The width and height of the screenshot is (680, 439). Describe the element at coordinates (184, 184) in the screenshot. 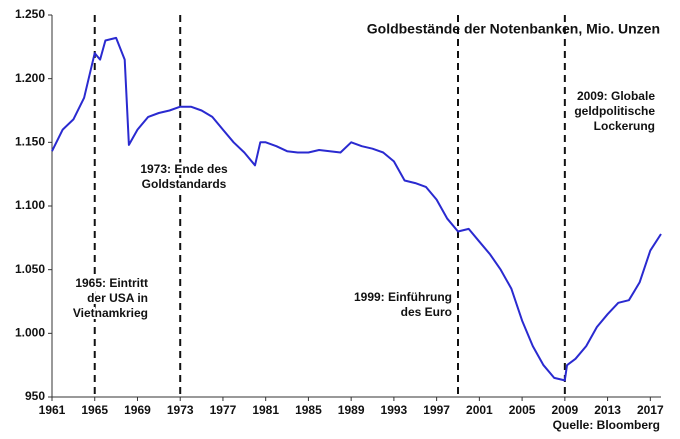

I see `annotation: Goldstandards` at that location.